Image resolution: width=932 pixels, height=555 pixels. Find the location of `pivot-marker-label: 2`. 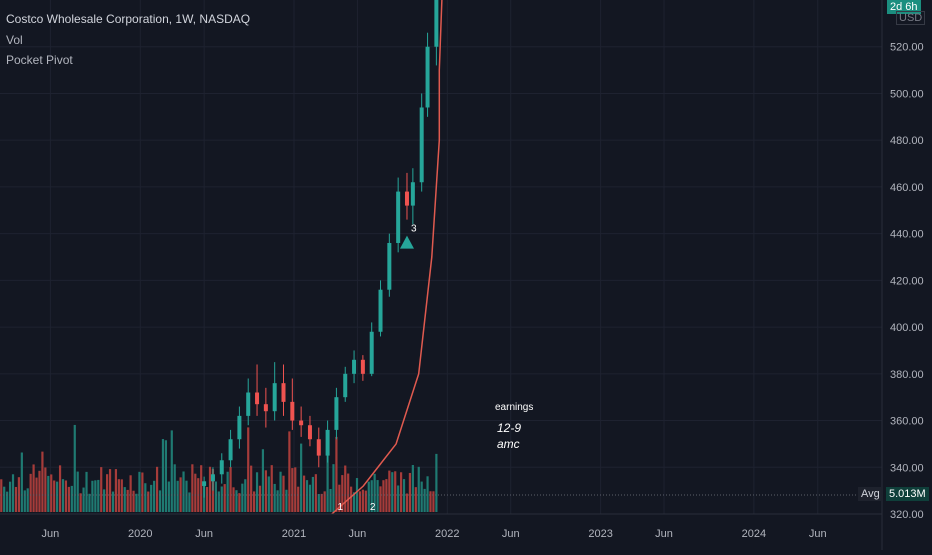

pivot-marker-label: 2 is located at coordinates (373, 507).